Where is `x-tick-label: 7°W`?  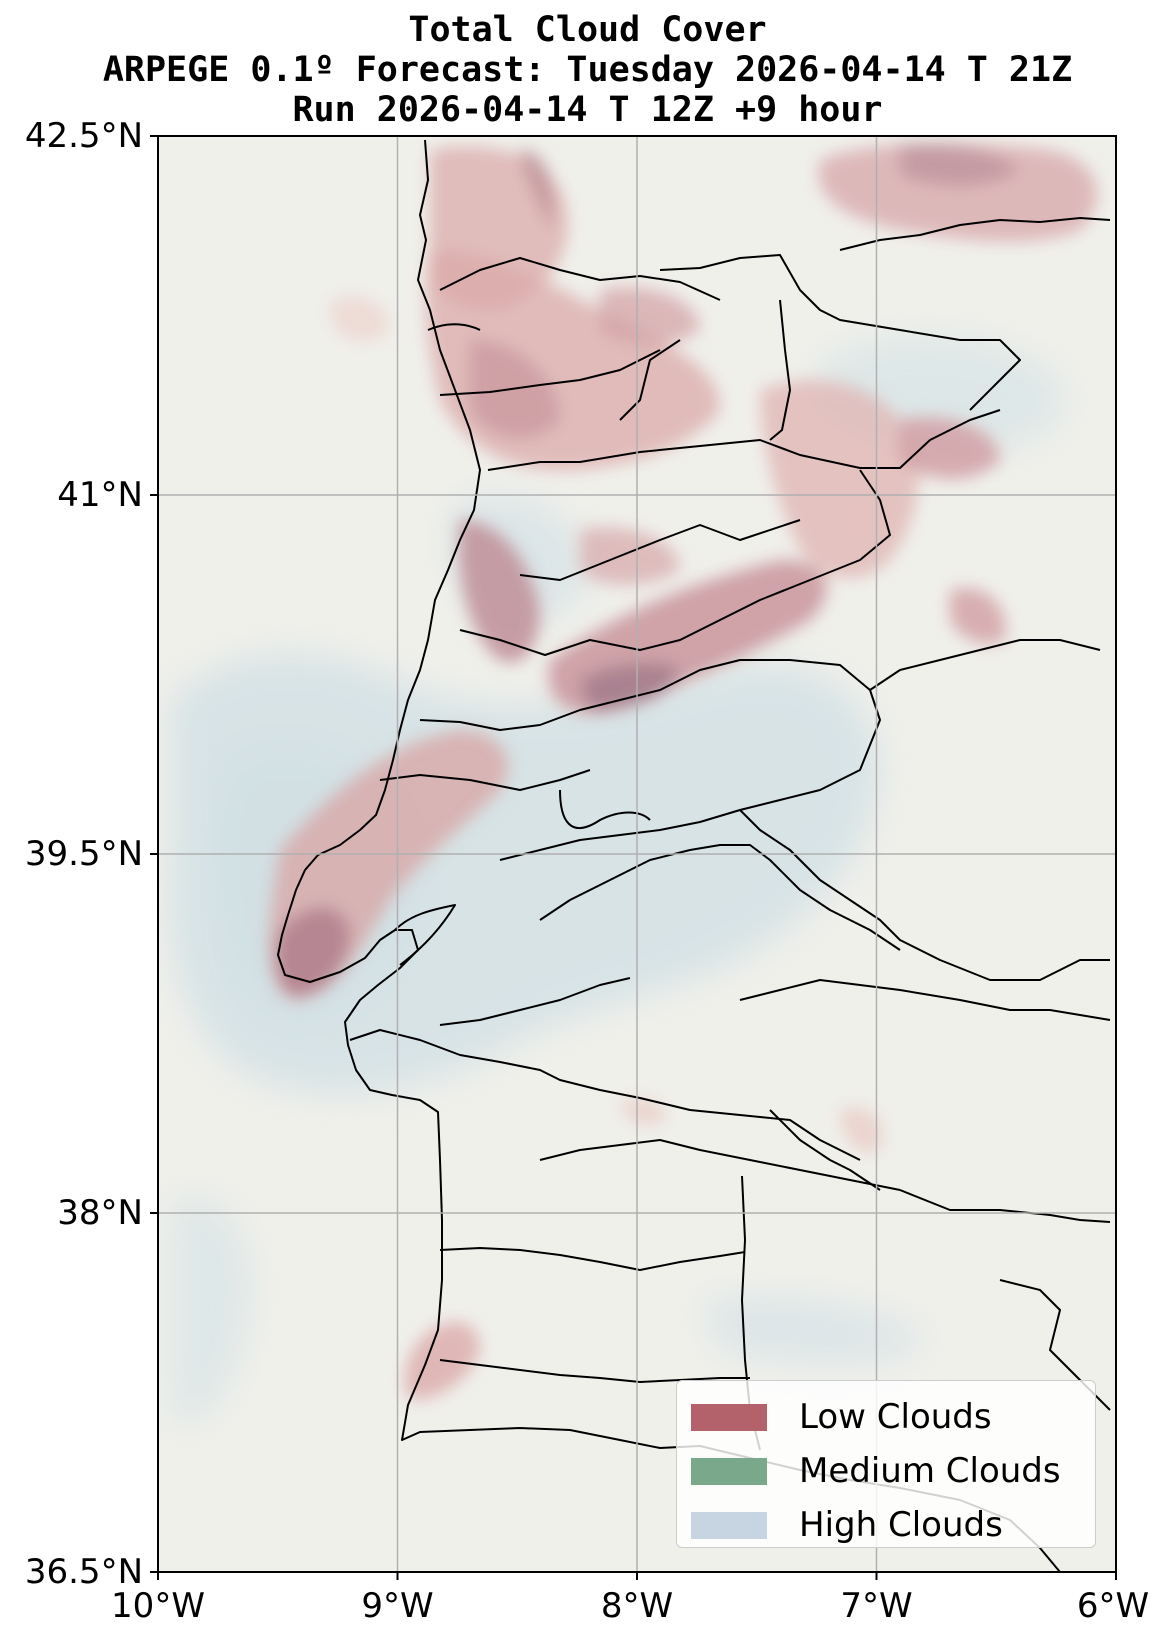
x-tick-label: 7°W is located at coordinates (876, 1606).